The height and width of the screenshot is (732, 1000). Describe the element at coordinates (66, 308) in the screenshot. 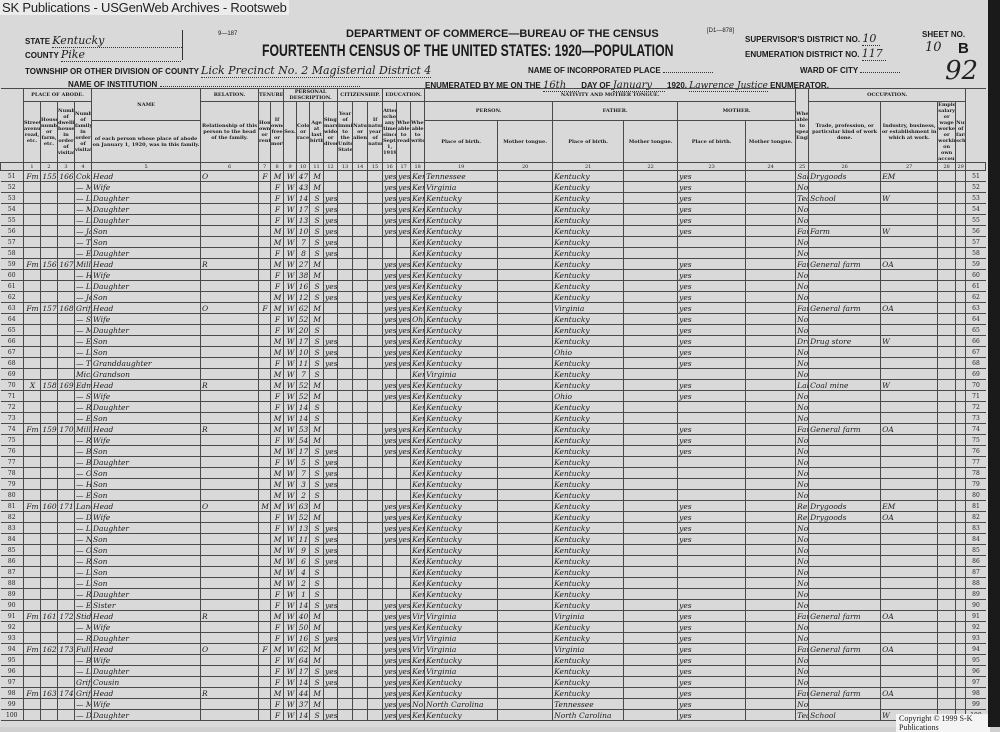

I see `dwelling-number-cell: 168` at that location.